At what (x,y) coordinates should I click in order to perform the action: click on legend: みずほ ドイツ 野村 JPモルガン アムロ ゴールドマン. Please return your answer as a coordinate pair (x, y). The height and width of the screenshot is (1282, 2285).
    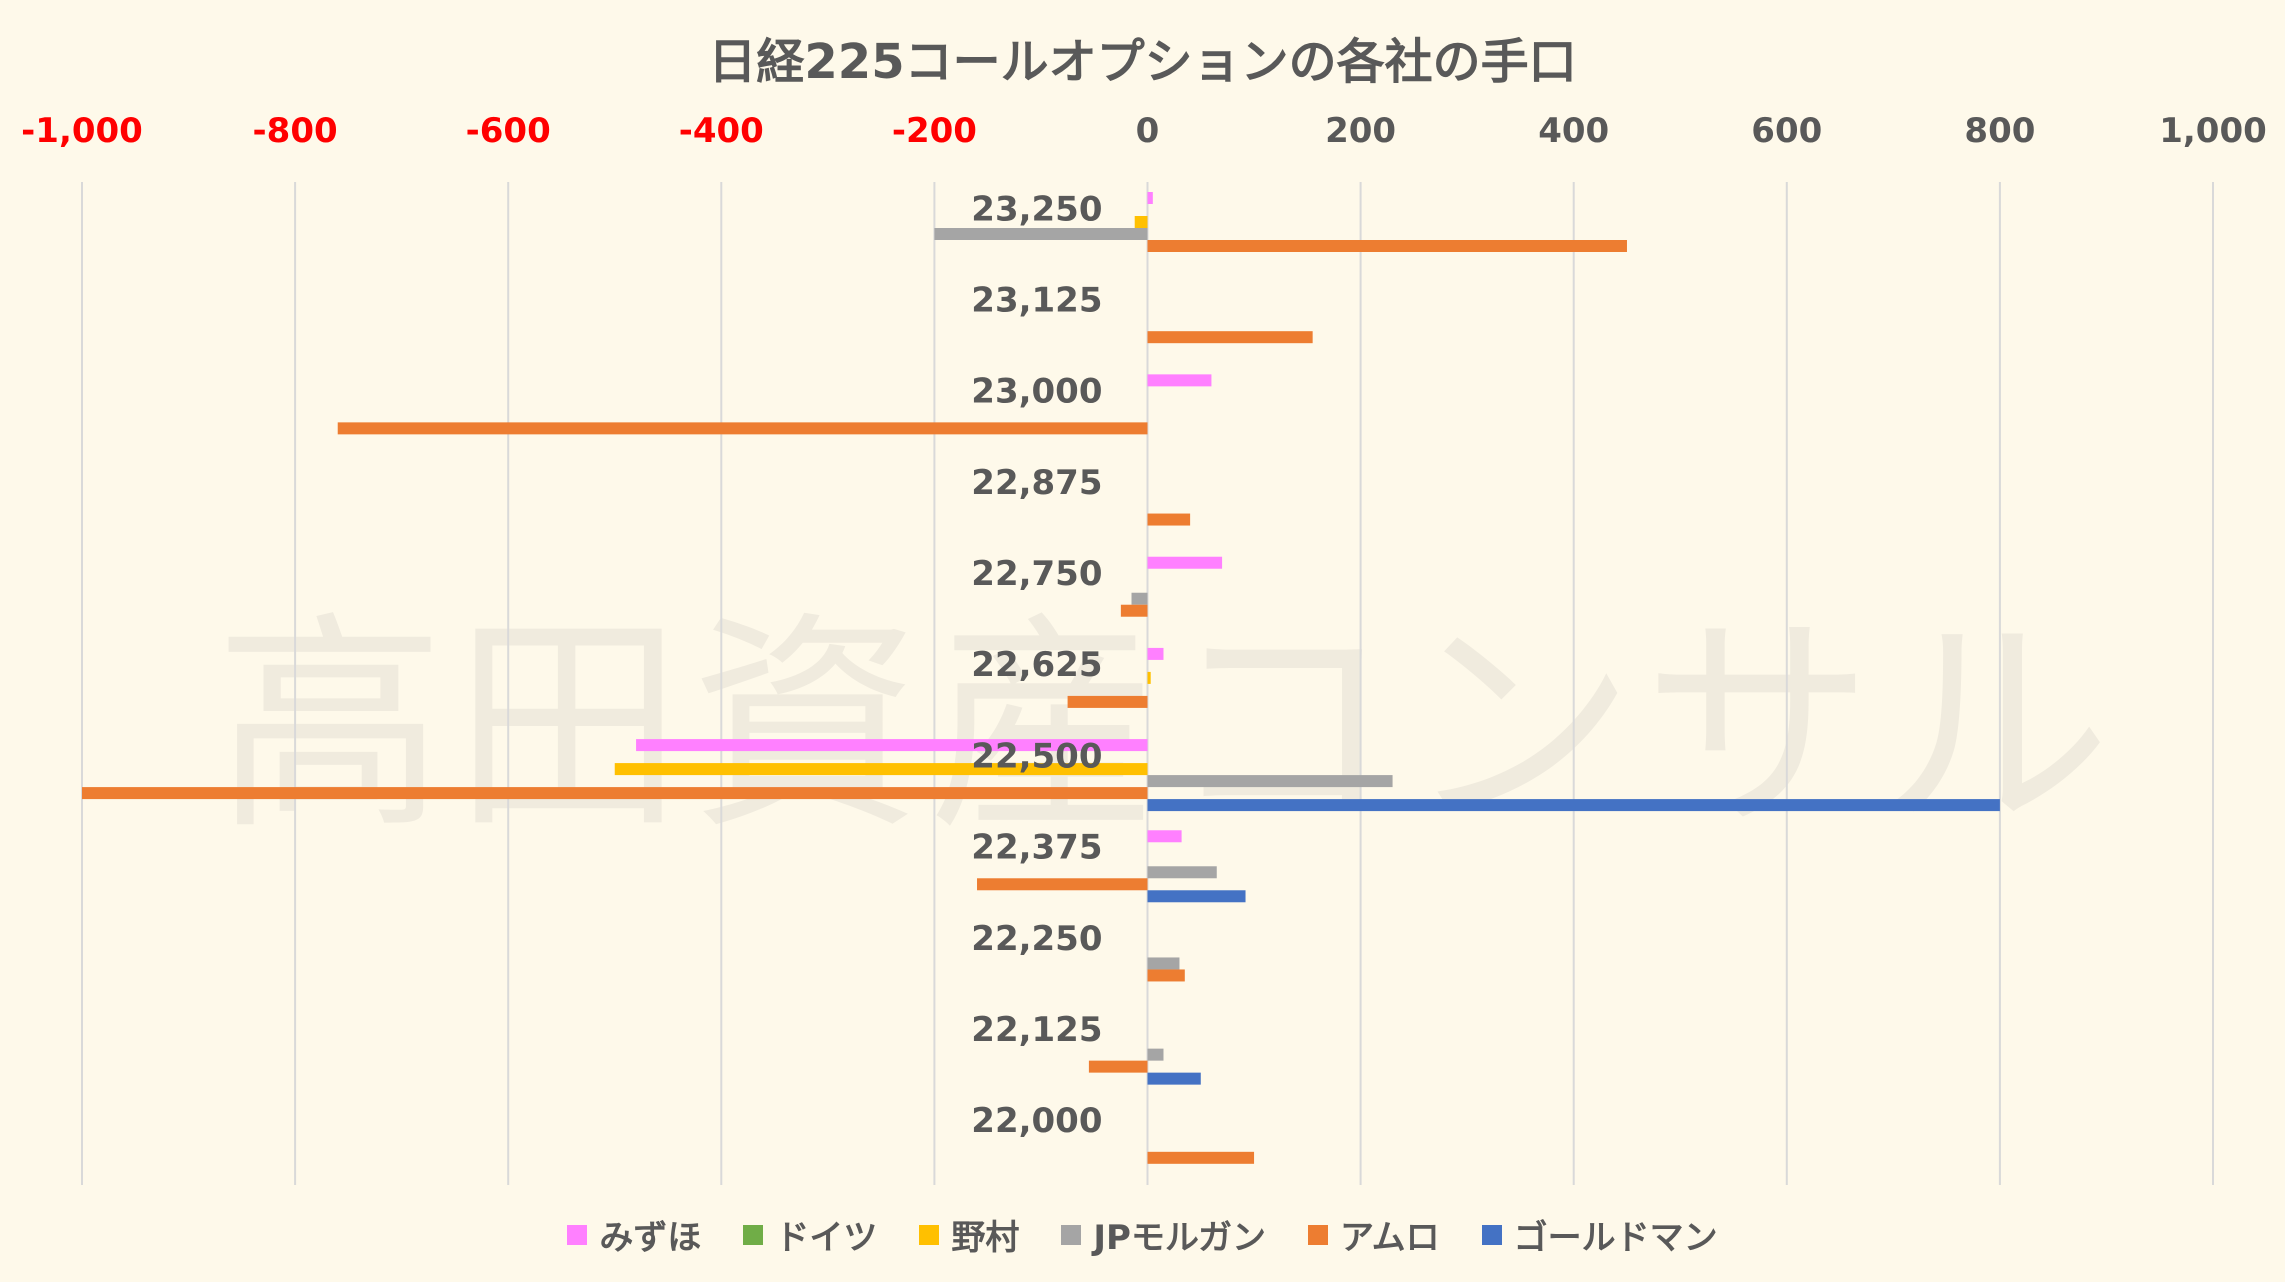
    Looking at the image, I should click on (1142, 1234).